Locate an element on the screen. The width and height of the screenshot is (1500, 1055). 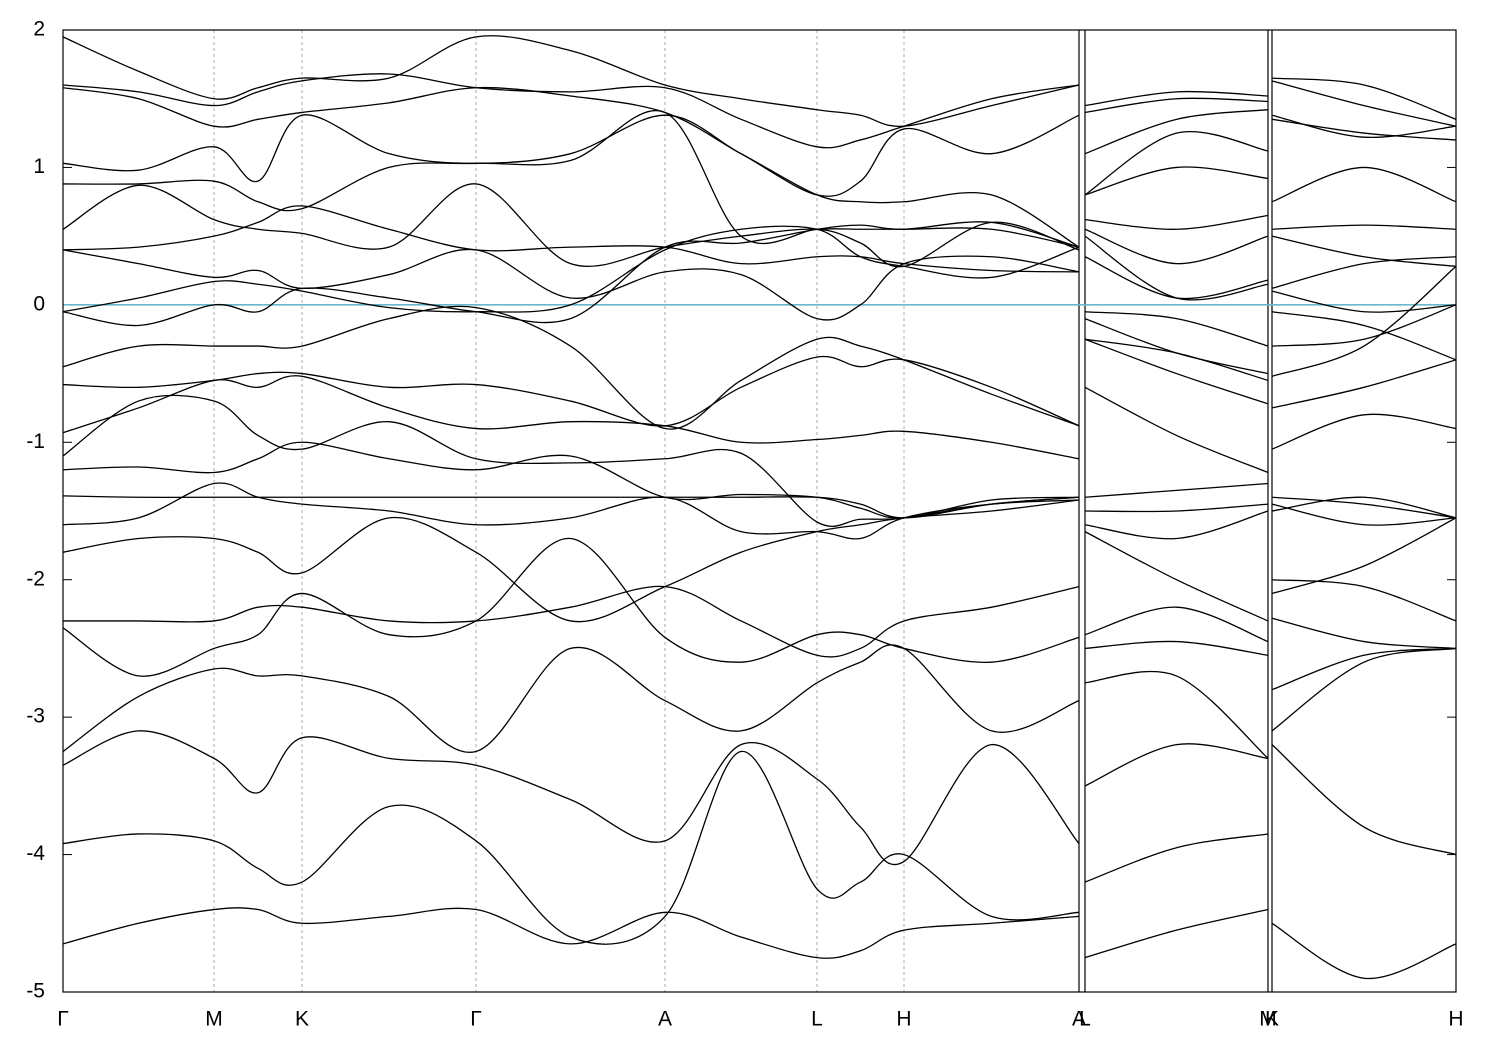
y-tick-label: -3 is located at coordinates (35, 716).